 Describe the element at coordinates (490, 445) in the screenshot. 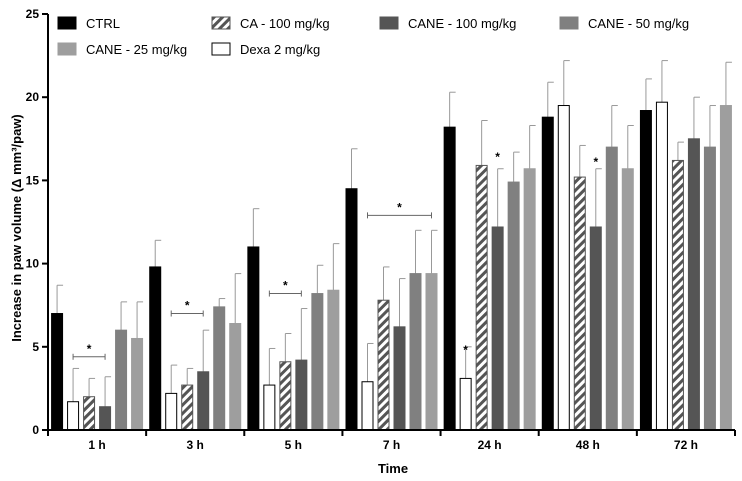

I see `x-tick-label: 24 h` at that location.